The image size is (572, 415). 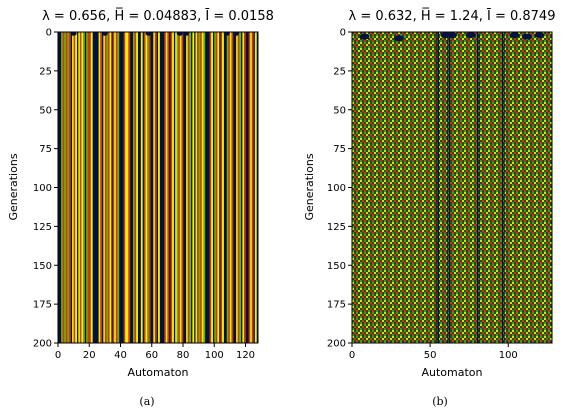 I want to click on panel-a-y-axis: 0 25 50 75 100 125 150 175 200, so click(x=45, y=189).